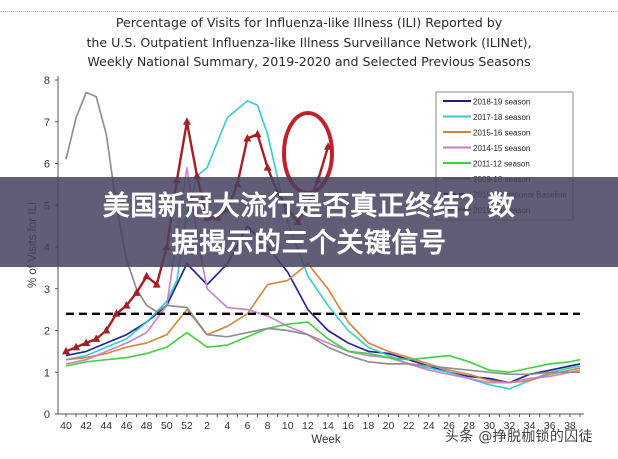 Image resolution: width=618 pixels, height=459 pixels. I want to click on headline-line-1: 美国新冠大流行是否真正终结？数, so click(309, 206).